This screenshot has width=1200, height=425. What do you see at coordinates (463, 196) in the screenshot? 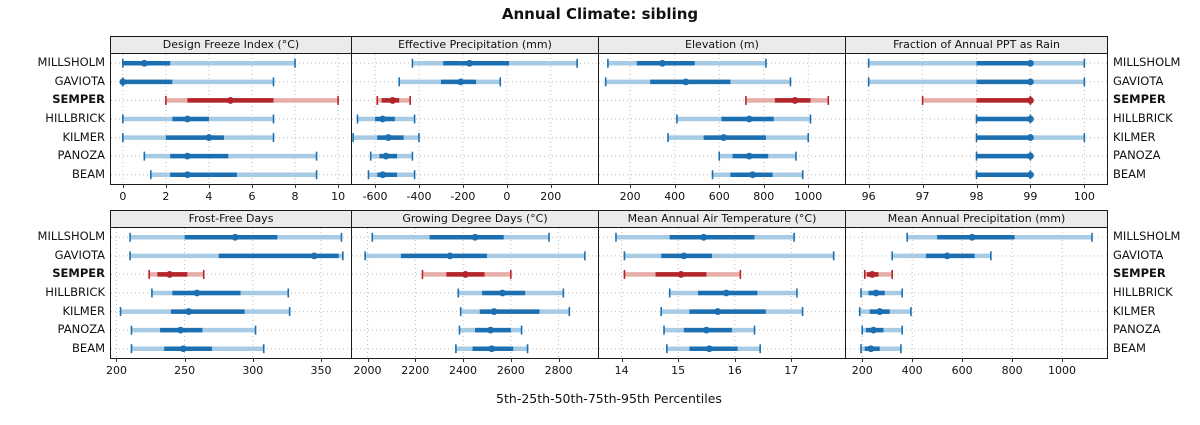
I see `axis-tick-label: -200` at bounding box center [463, 196].